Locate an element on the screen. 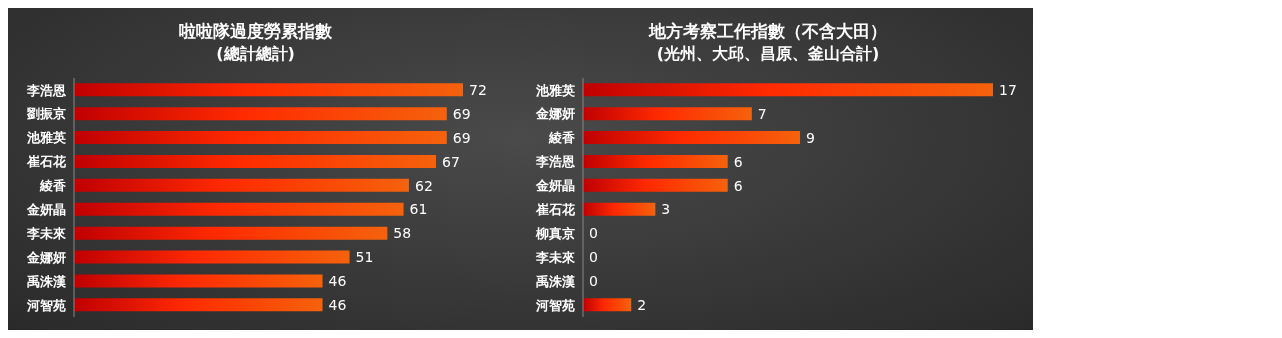  y-tick-label: 柳真京 is located at coordinates (555, 233).